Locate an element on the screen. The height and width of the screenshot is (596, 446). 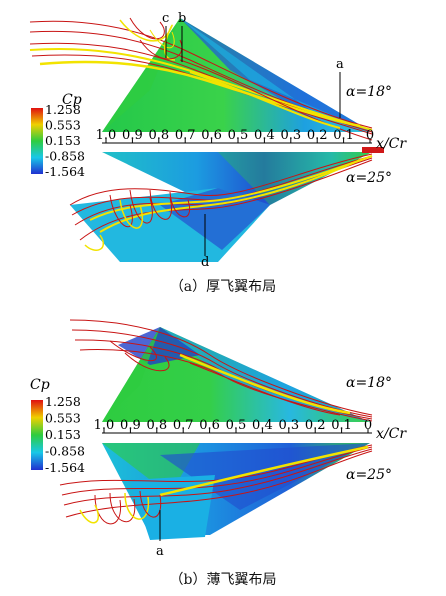
wing-surface-bottom-b is located at coordinates (236, 491).